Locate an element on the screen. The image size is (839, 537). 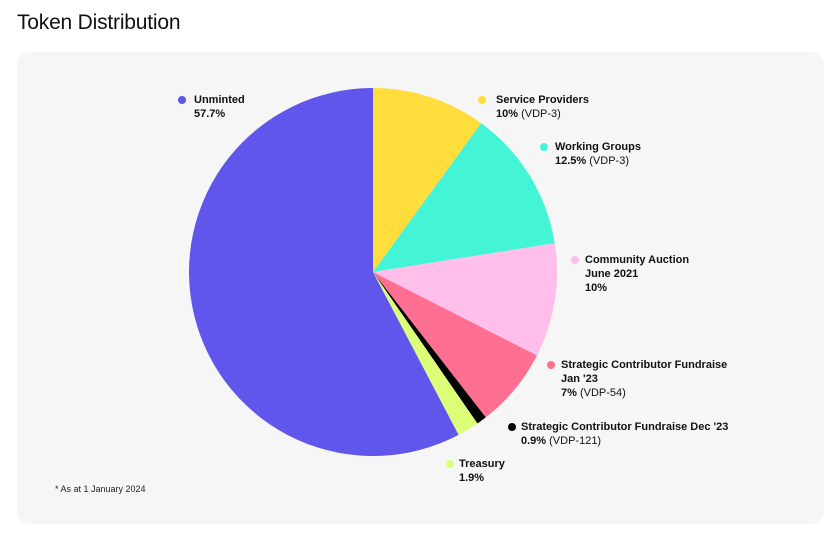
footnote: * As at 1 January 2024 is located at coordinates (100, 489).